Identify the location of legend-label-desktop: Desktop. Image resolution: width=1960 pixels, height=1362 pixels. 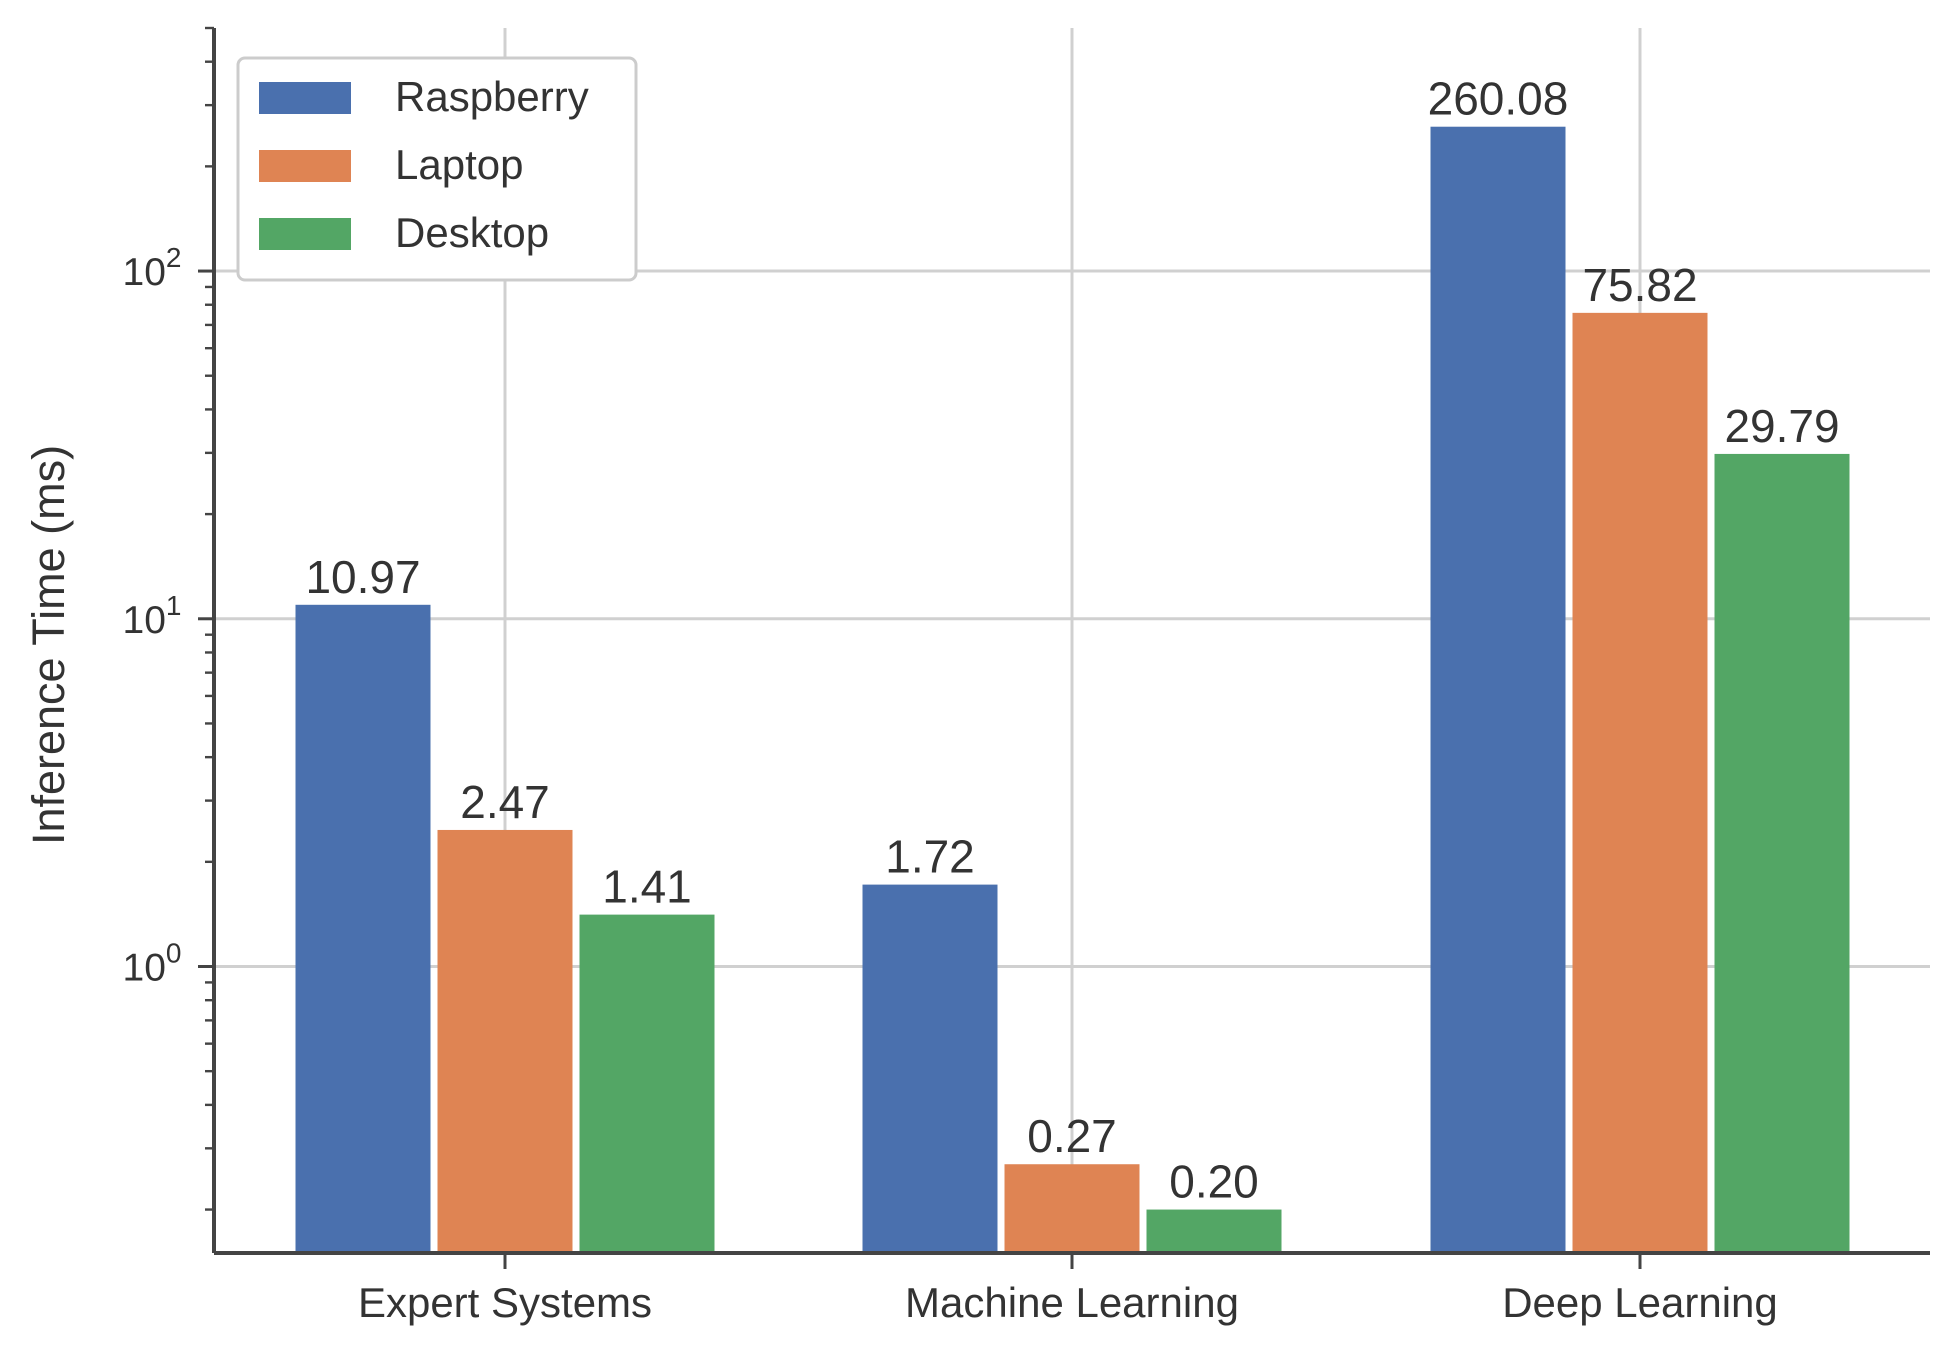
(472, 232).